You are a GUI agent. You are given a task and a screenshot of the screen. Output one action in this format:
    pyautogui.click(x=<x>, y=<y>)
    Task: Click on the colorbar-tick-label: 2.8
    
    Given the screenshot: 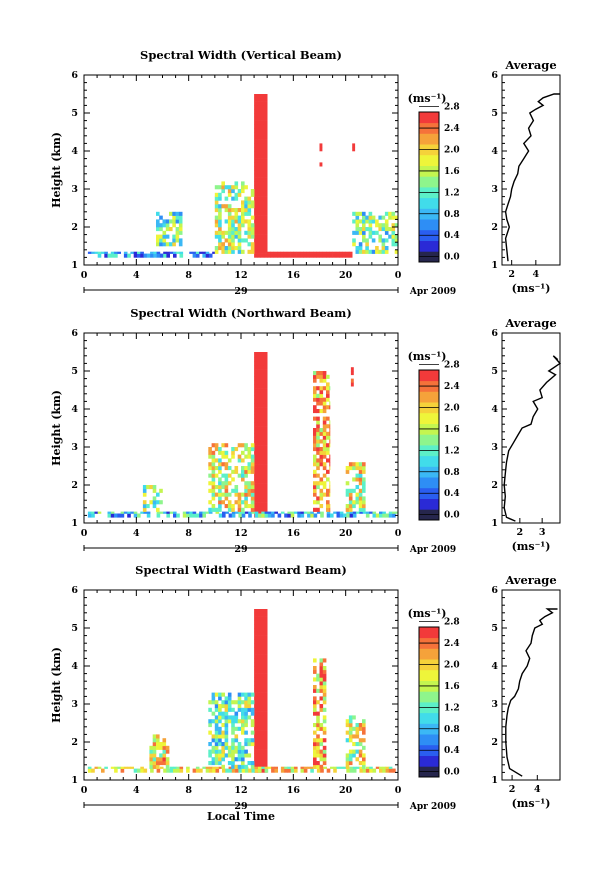 What is the action you would take?
    pyautogui.click(x=452, y=108)
    